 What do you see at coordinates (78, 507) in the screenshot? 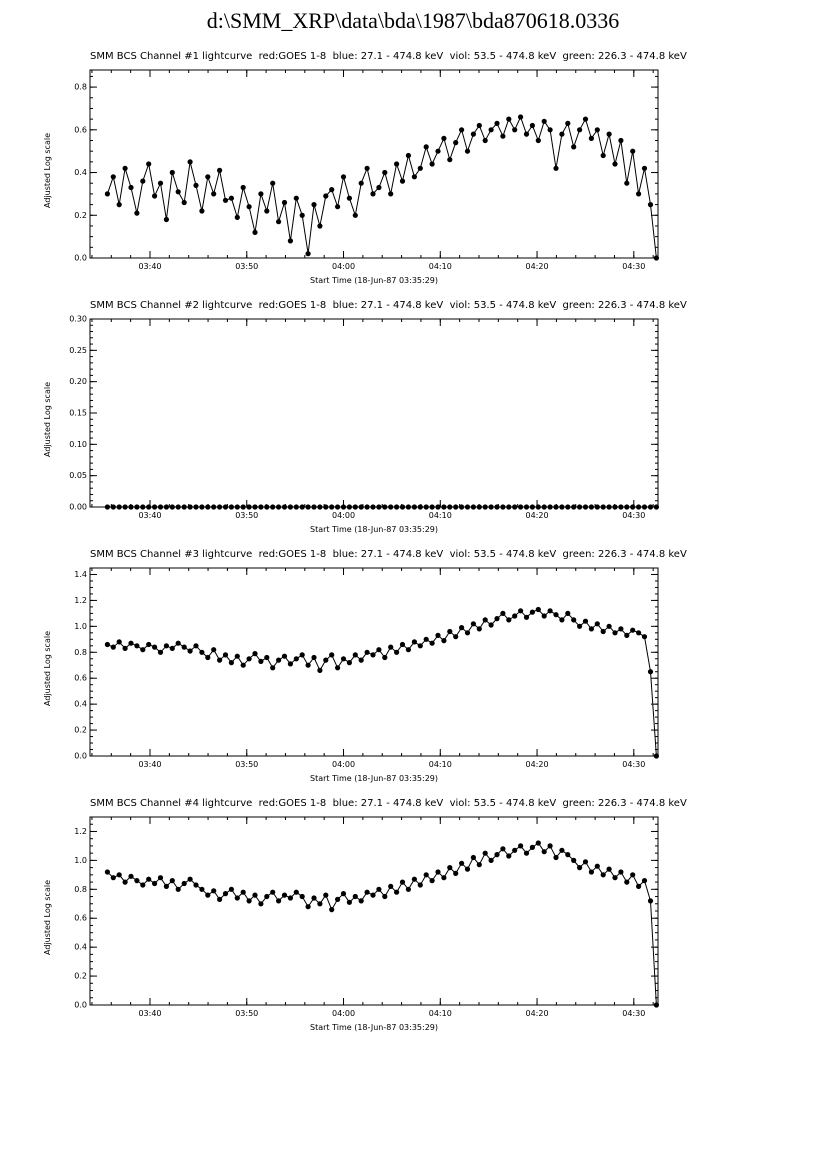
I see `svg-text: 0.00` at bounding box center [78, 507].